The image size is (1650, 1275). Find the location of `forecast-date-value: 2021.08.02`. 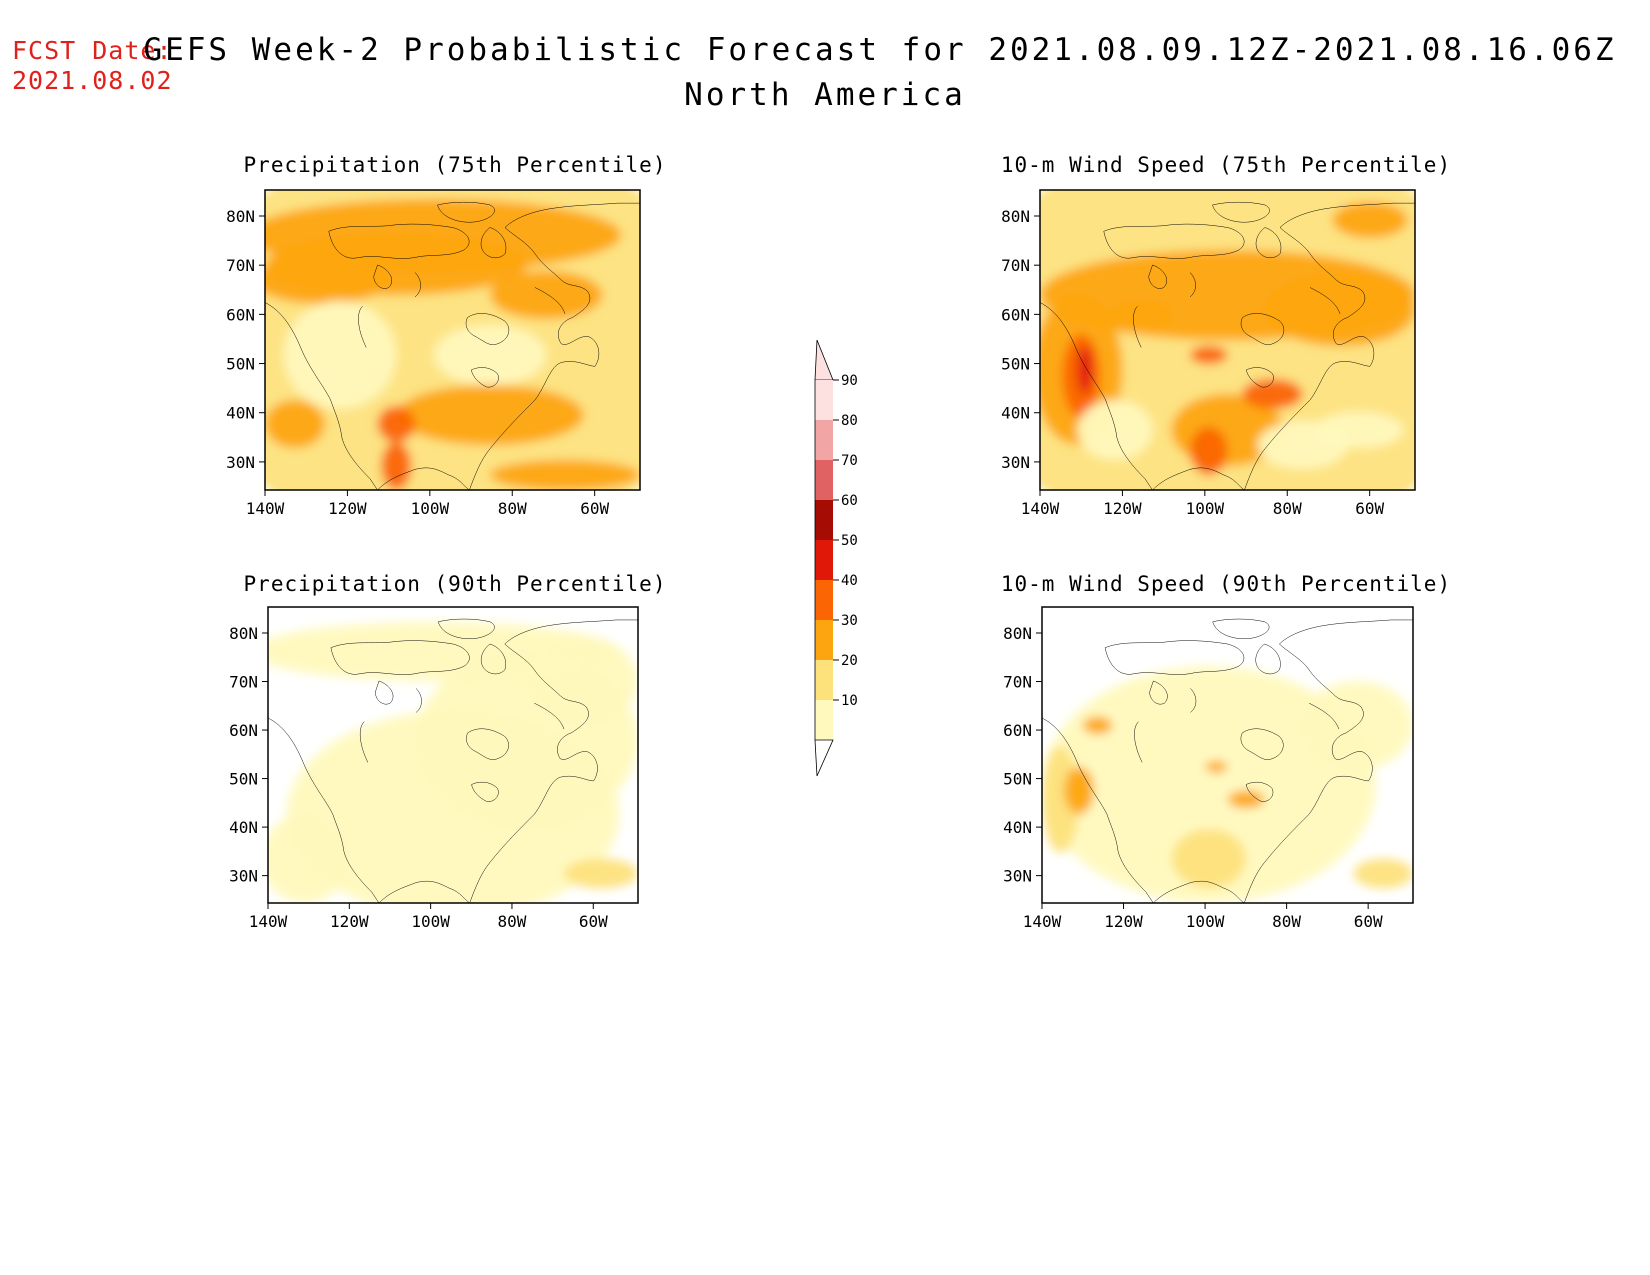

forecast-date-value: 2021.08.02 is located at coordinates (92, 80).